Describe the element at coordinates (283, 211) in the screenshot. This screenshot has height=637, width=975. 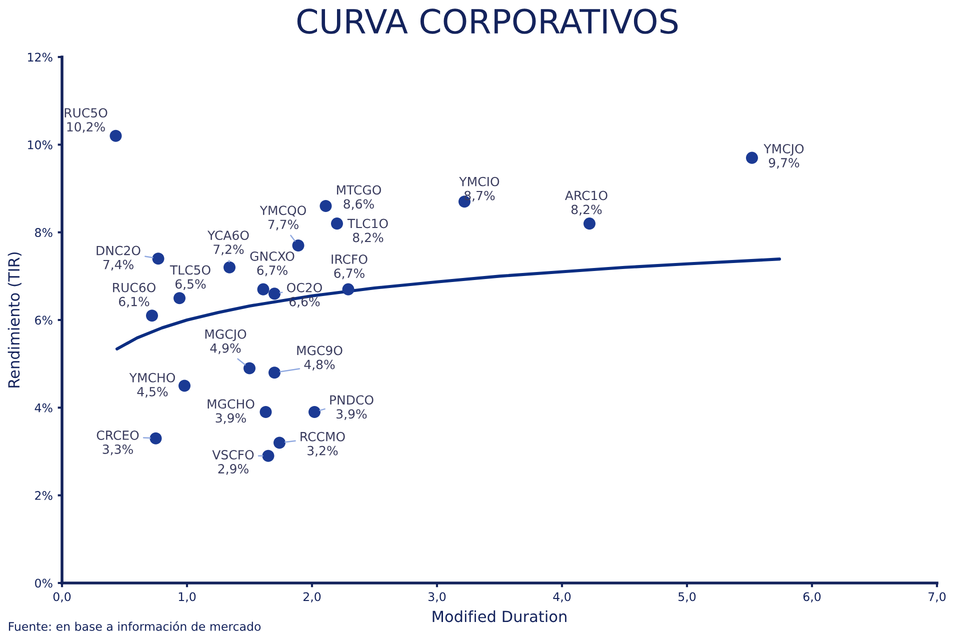
I see `annotation: YMCQO` at that location.